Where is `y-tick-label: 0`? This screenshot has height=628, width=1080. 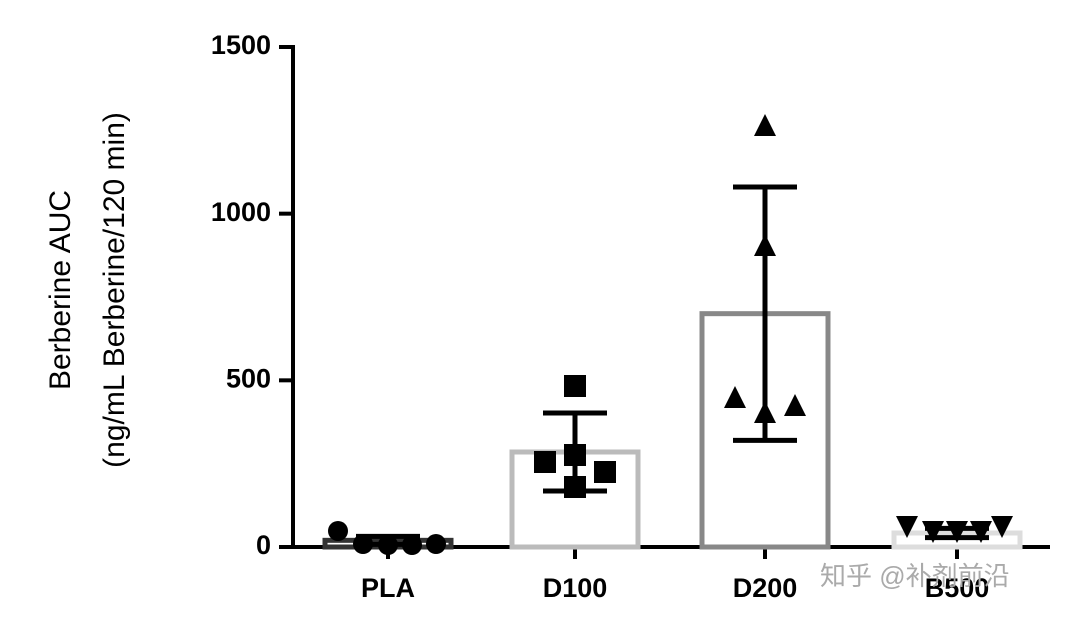
y-tick-label: 0 is located at coordinates (263, 545).